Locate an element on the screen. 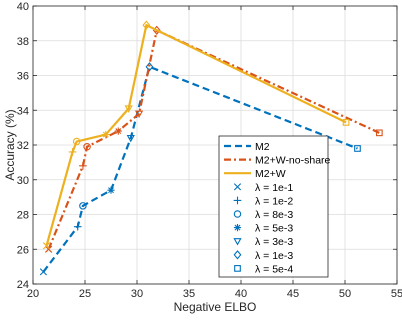 This screenshot has width=402, height=323. x-tick-label: 25 is located at coordinates (85, 294).